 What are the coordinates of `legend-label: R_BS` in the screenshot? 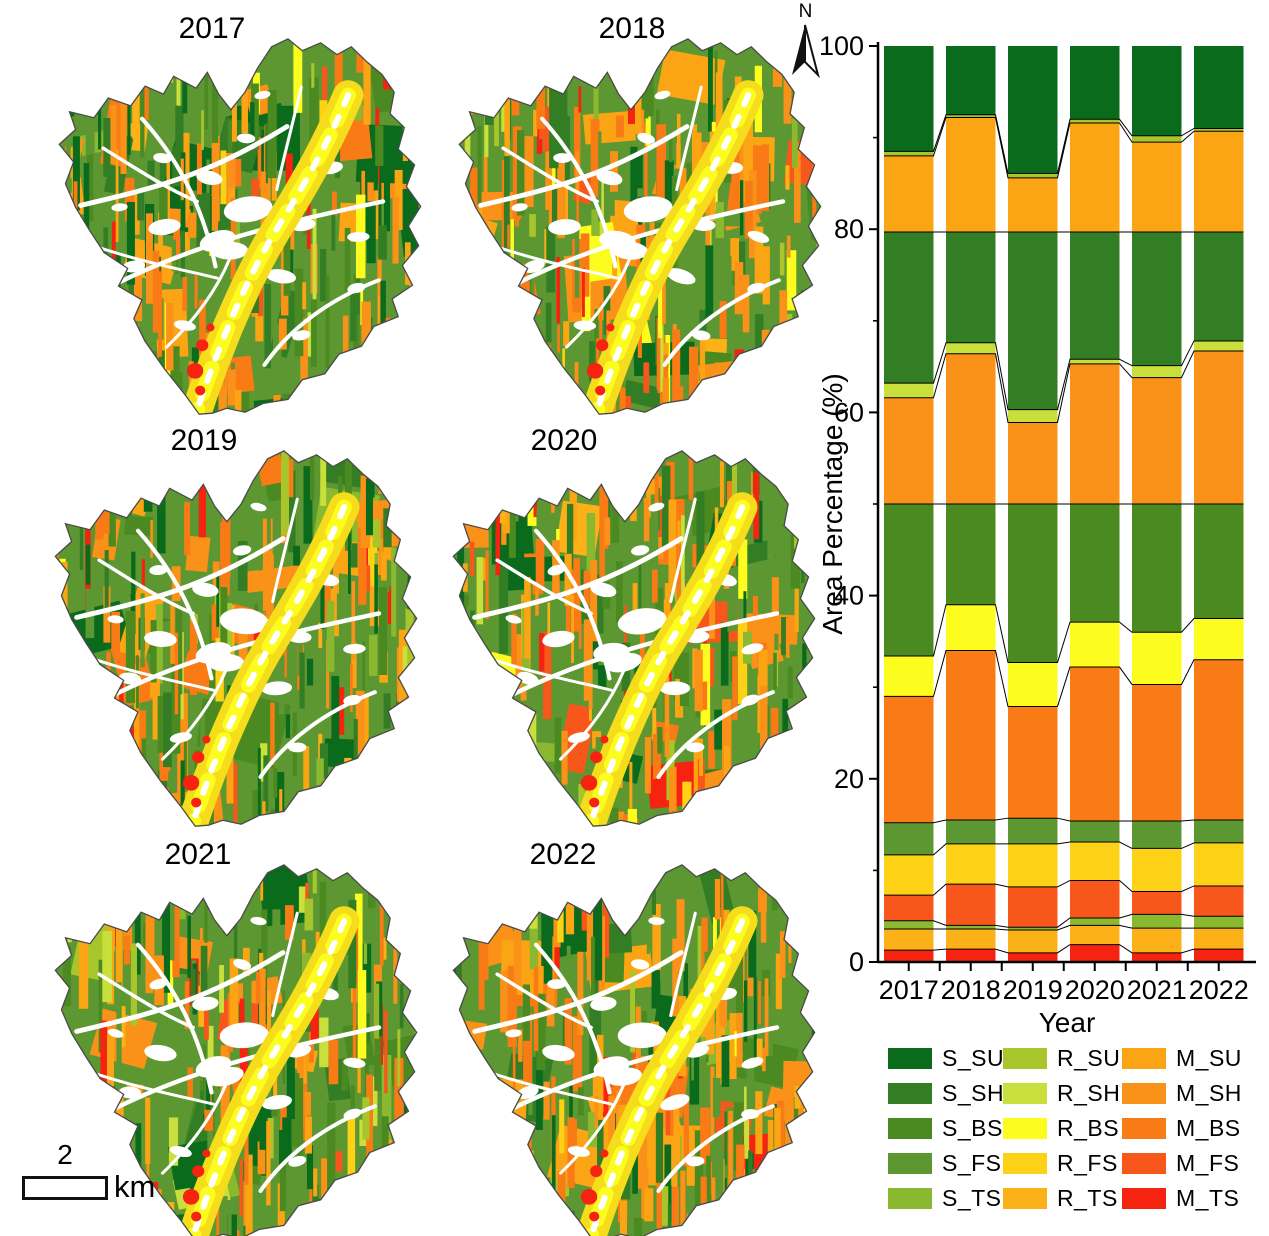 It's located at (1088, 1127).